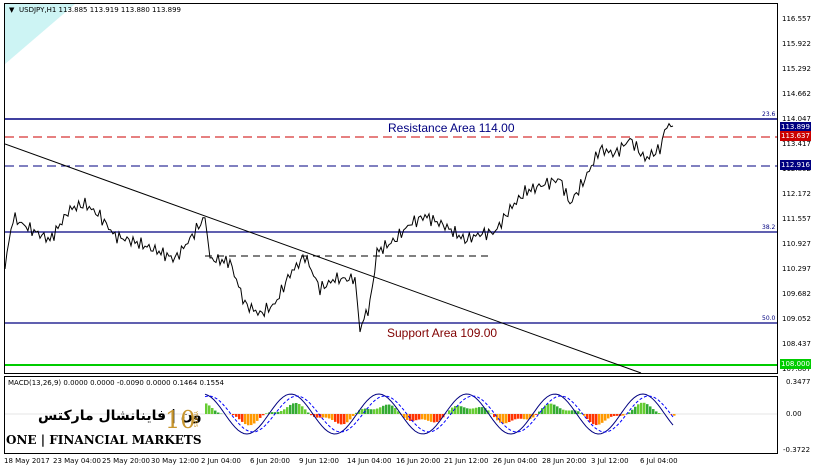 Image resolution: width=814 pixels, height=471 pixels. Describe the element at coordinates (796, 94) in the screenshot. I see `price-axis-tick: 114.662` at that location.